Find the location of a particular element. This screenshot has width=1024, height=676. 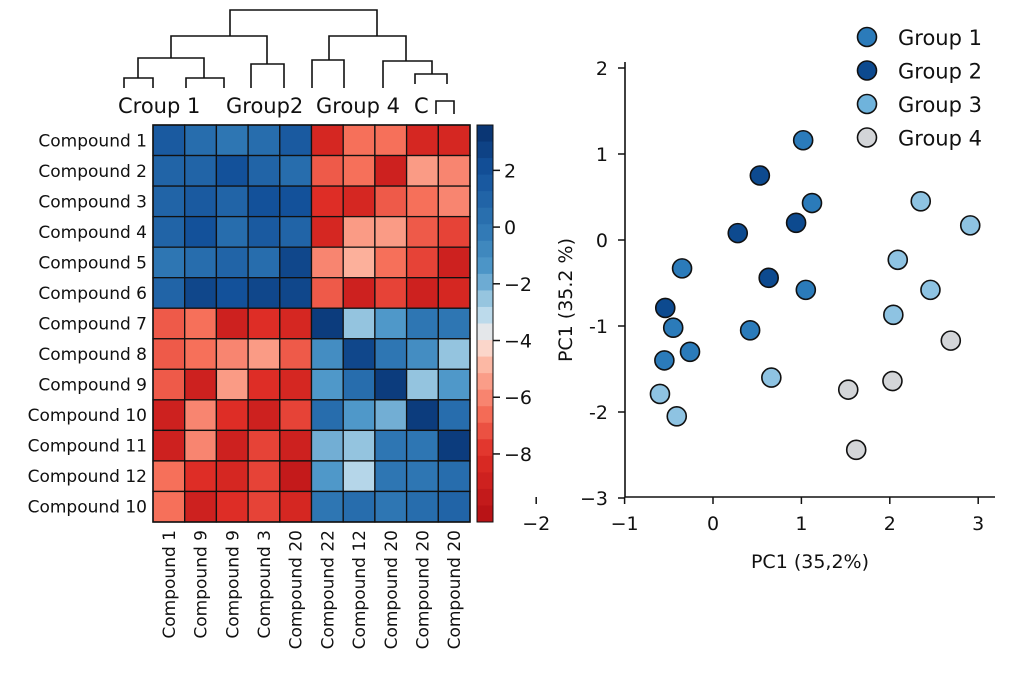

x-tick-label: 3 is located at coordinates (978, 524).